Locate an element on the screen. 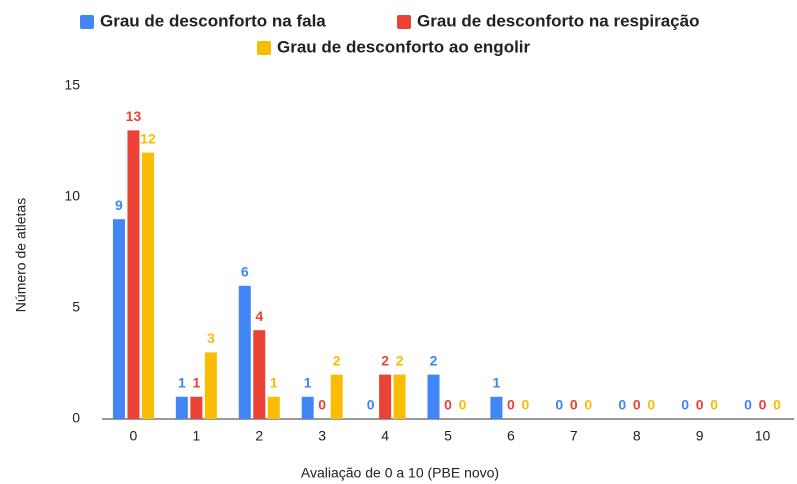 This screenshot has height=484, width=797. data-label: 6 is located at coordinates (245, 272).